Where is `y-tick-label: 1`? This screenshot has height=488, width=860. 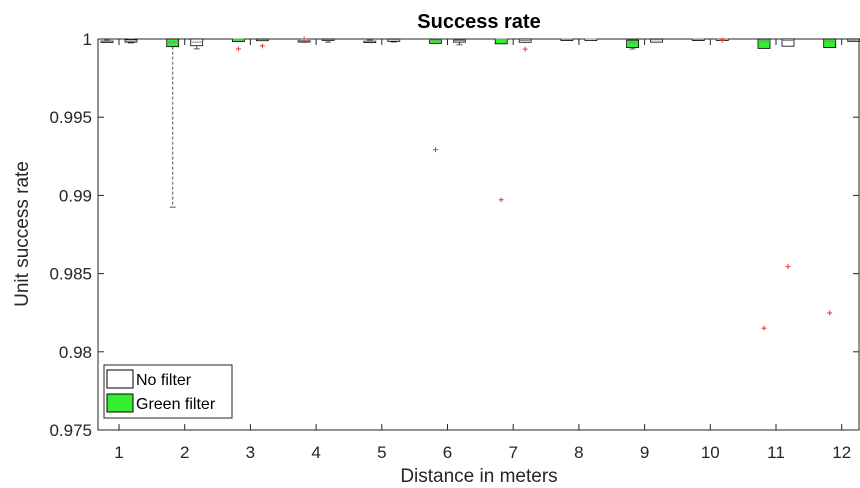
y-tick-label: 1 is located at coordinates (87, 39).